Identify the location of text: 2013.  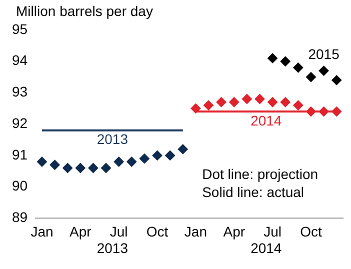
(112, 248).